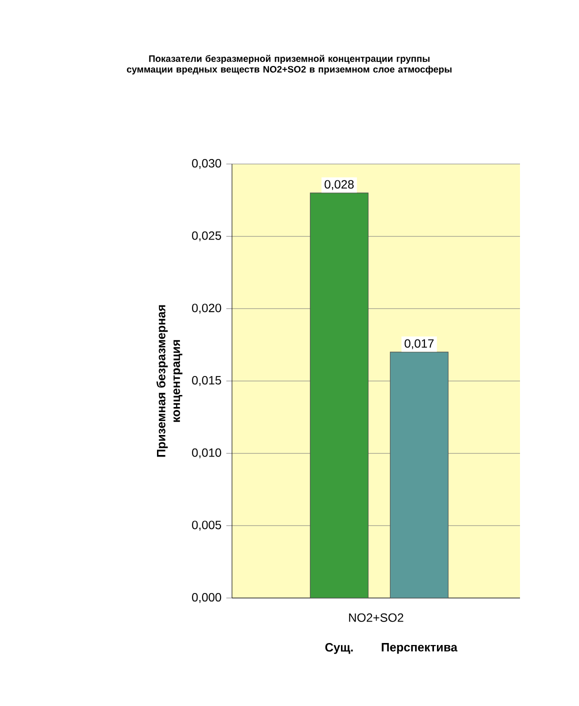 The image size is (579, 706). What do you see at coordinates (419, 344) in the screenshot?
I see `data-label: 0,017` at bounding box center [419, 344].